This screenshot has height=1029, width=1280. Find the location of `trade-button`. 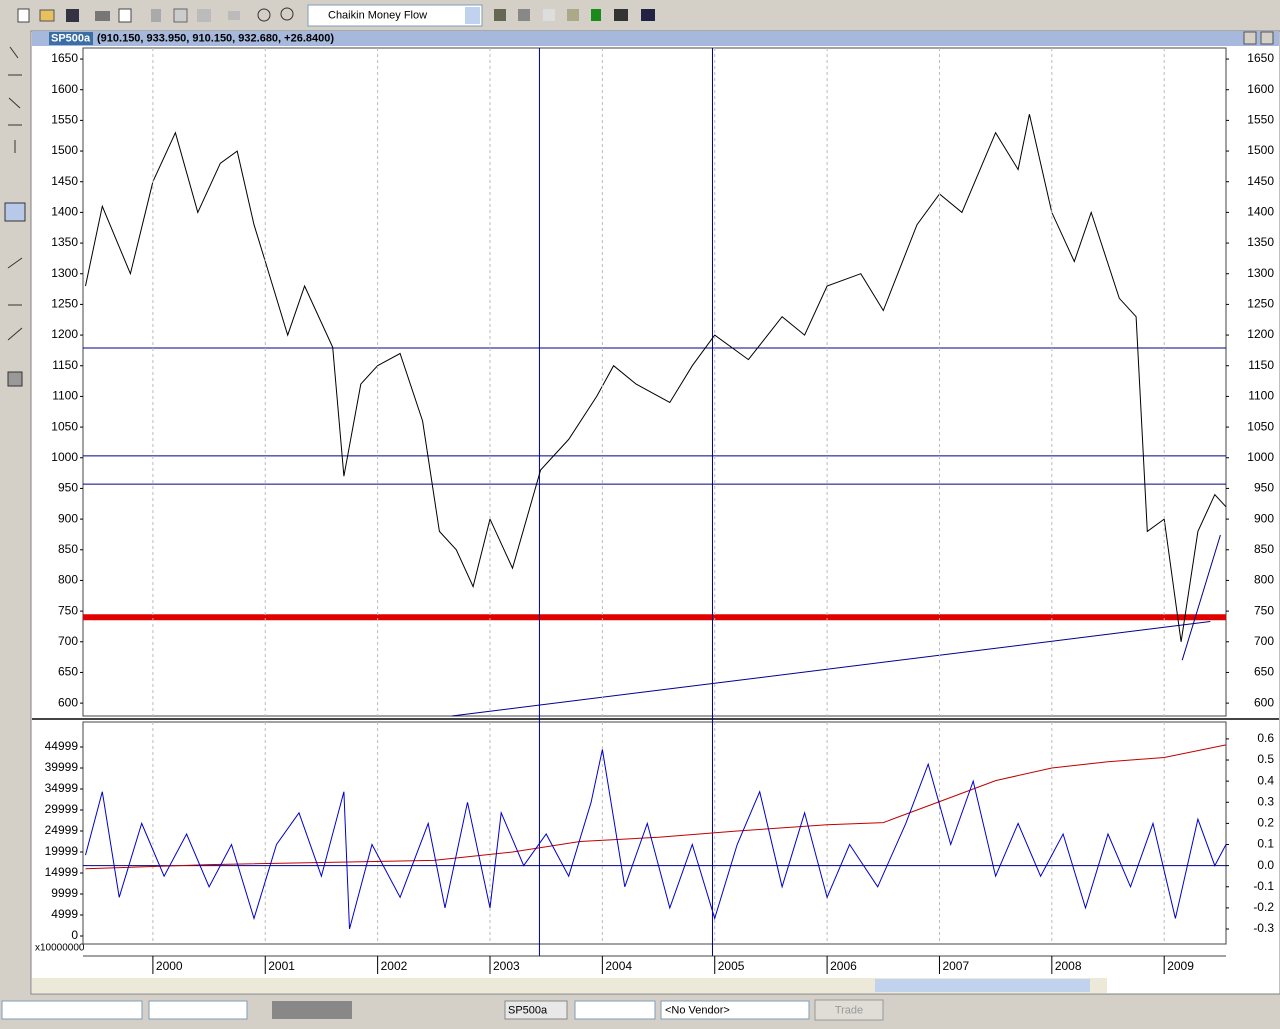

trade-button is located at coordinates (849, 1010).